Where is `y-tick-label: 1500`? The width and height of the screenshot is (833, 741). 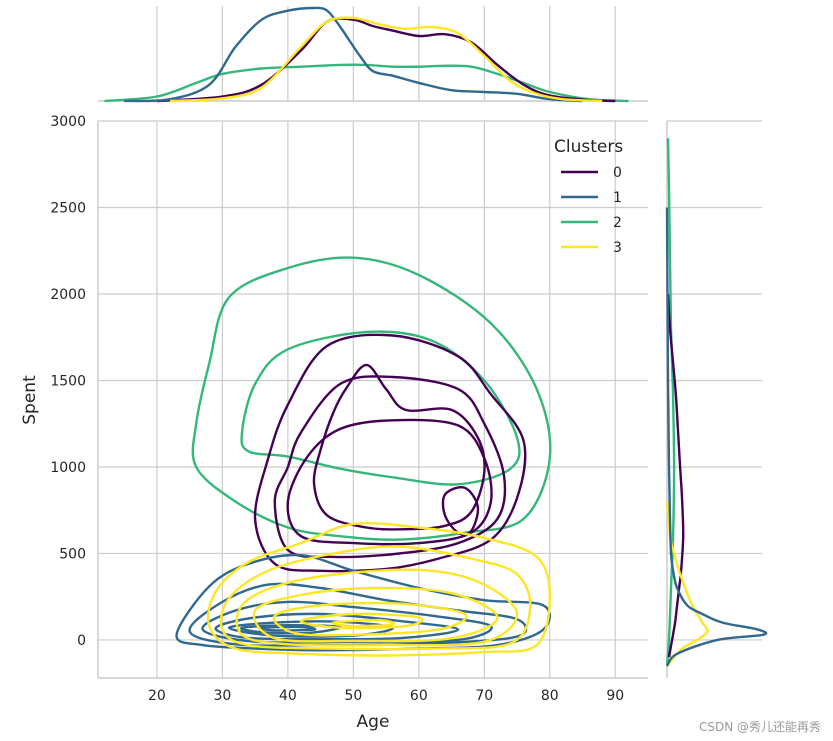
y-tick-label: 1500 is located at coordinates (68, 381).